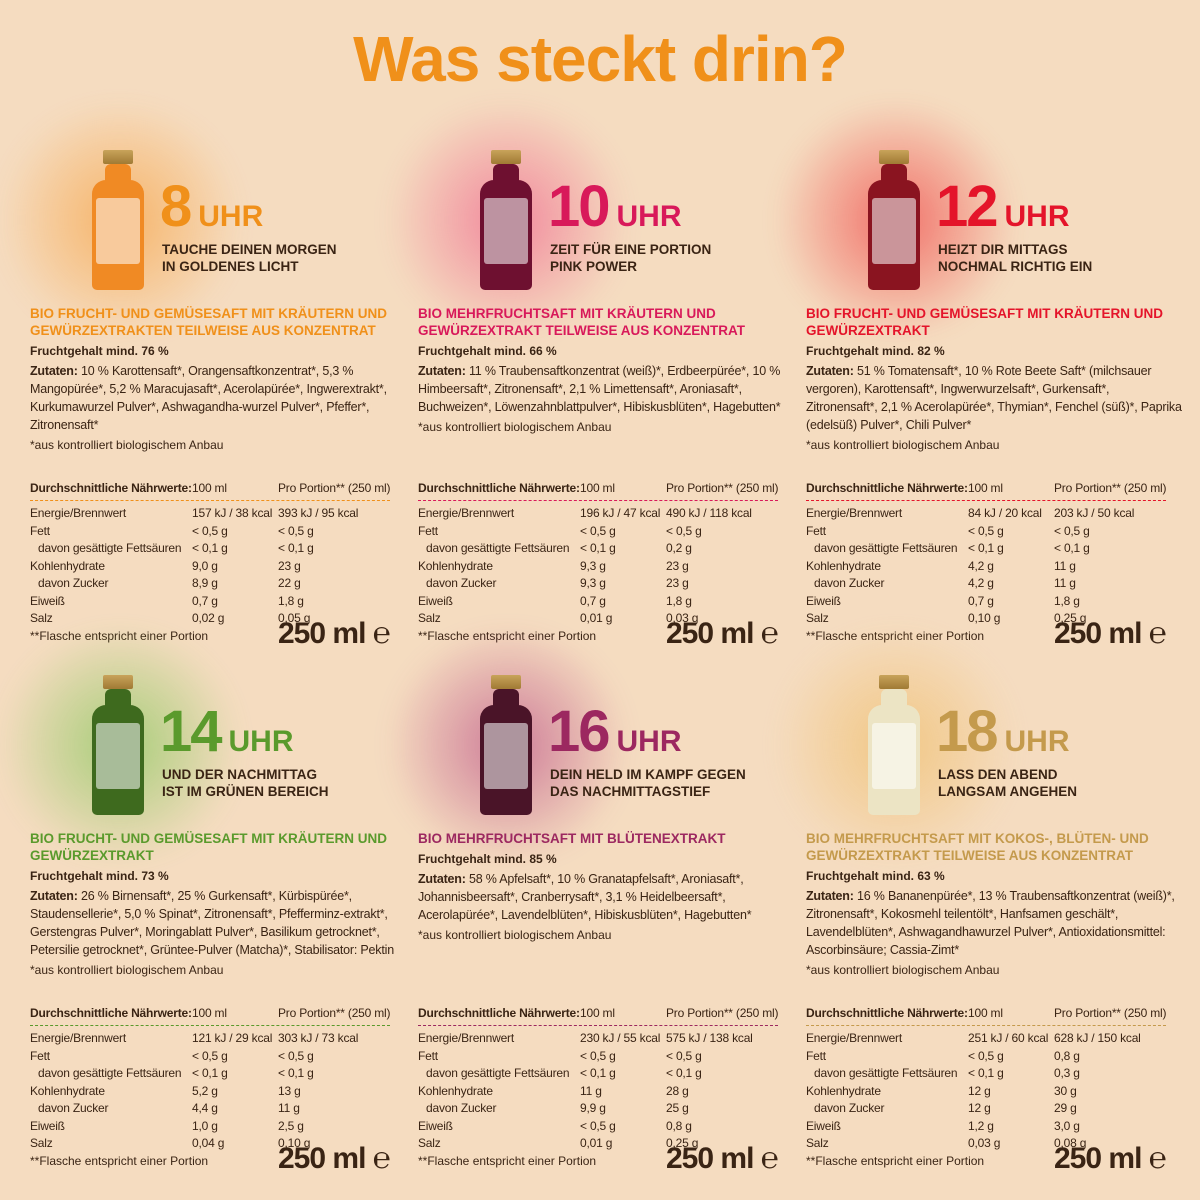  I want to click on tagline-line: DEIN HELD IM KAMPF GEGEN, so click(648, 774).